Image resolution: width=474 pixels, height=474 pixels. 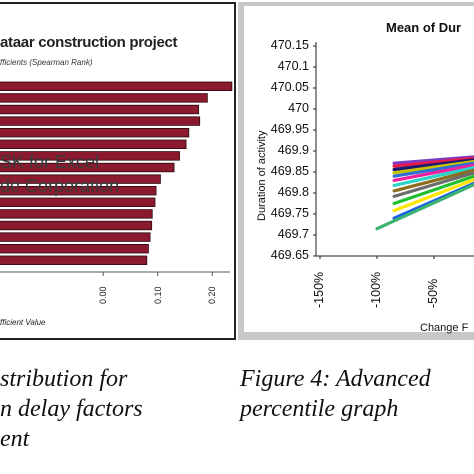 I want to click on right-y-tick-2: 470.05, so click(x=289, y=87).